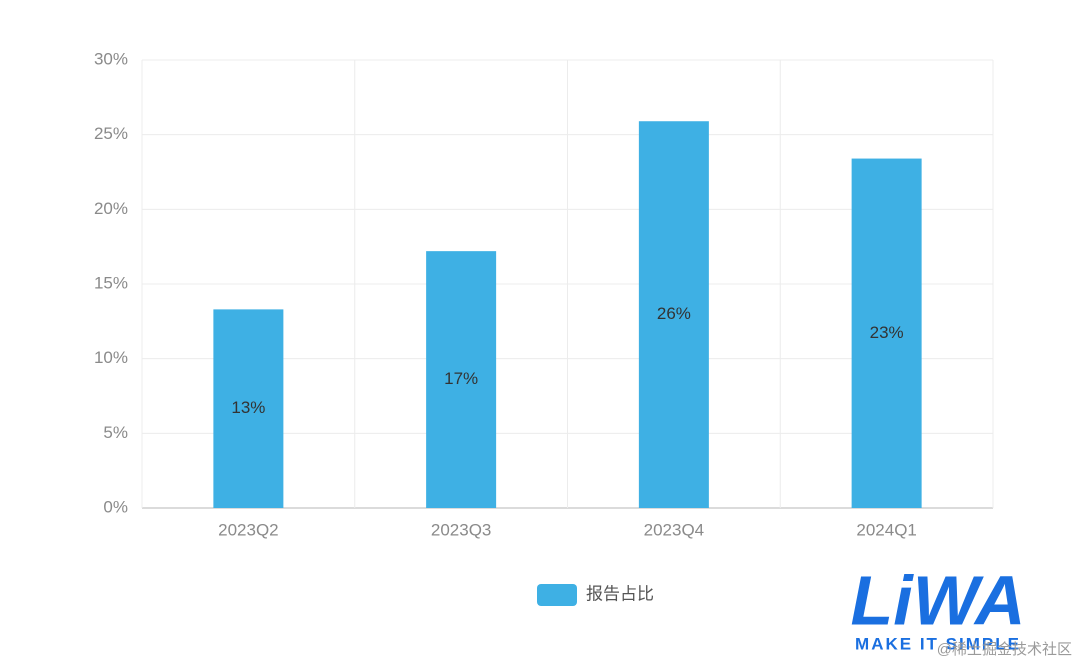 The height and width of the screenshot is (664, 1080). I want to click on logo: LiWA, so click(938, 600).